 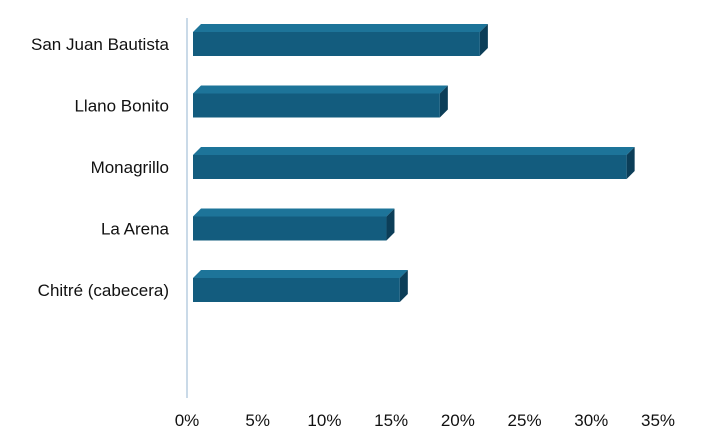 What do you see at coordinates (121, 106) in the screenshot?
I see `category-label: Llano Bonito` at bounding box center [121, 106].